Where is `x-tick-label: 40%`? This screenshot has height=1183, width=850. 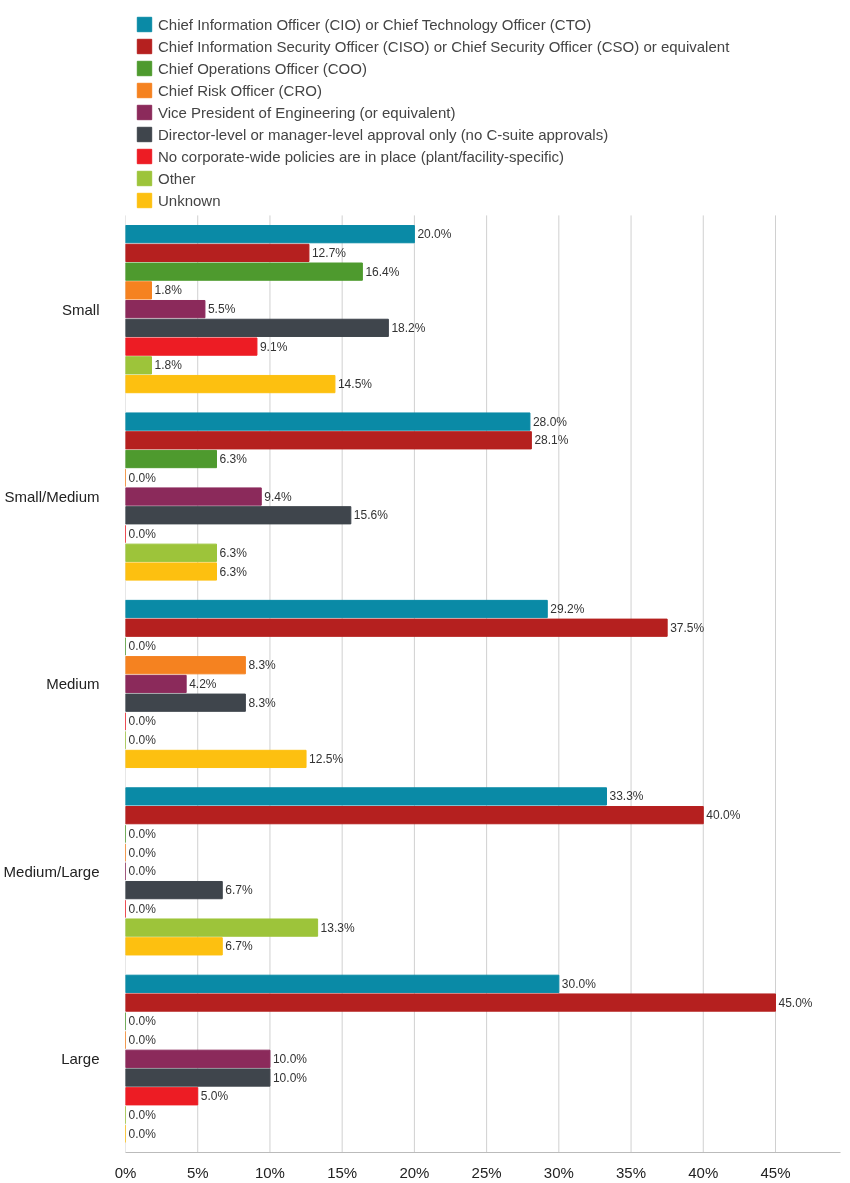
x-tick-label: 40% is located at coordinates (703, 1172).